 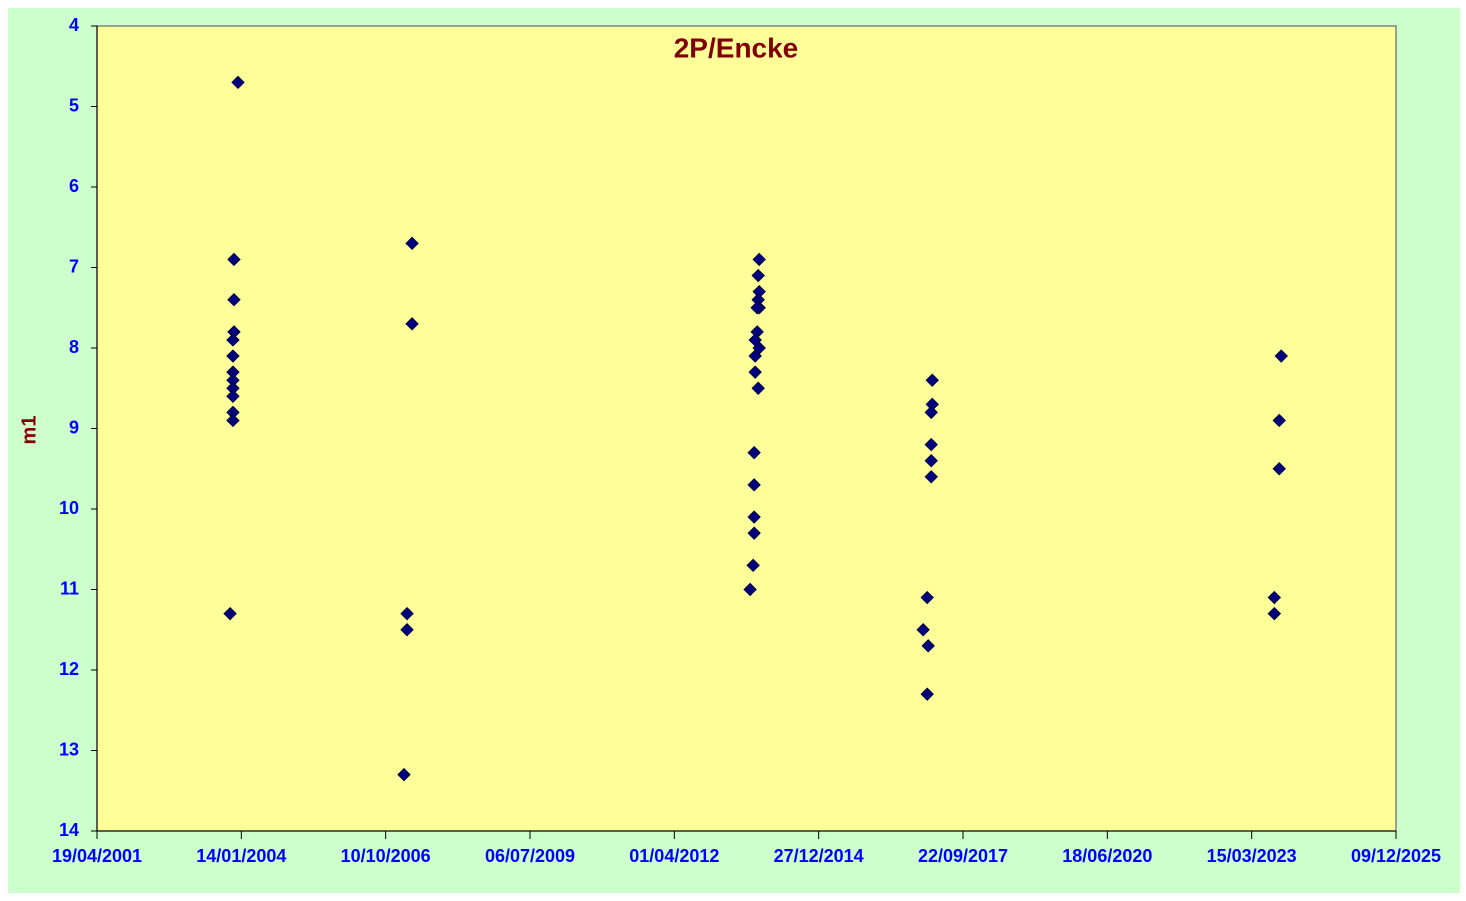 I want to click on y-tick-label: 14, so click(x=69, y=830).